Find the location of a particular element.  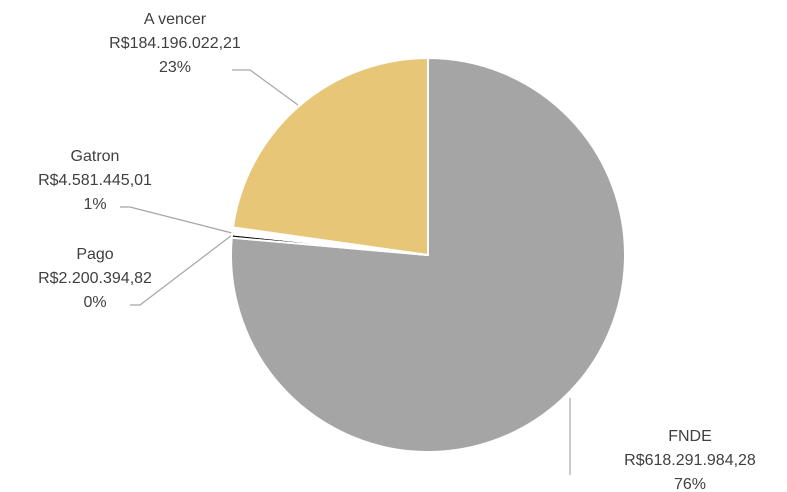

pie-slice is located at coordinates (330, 156).